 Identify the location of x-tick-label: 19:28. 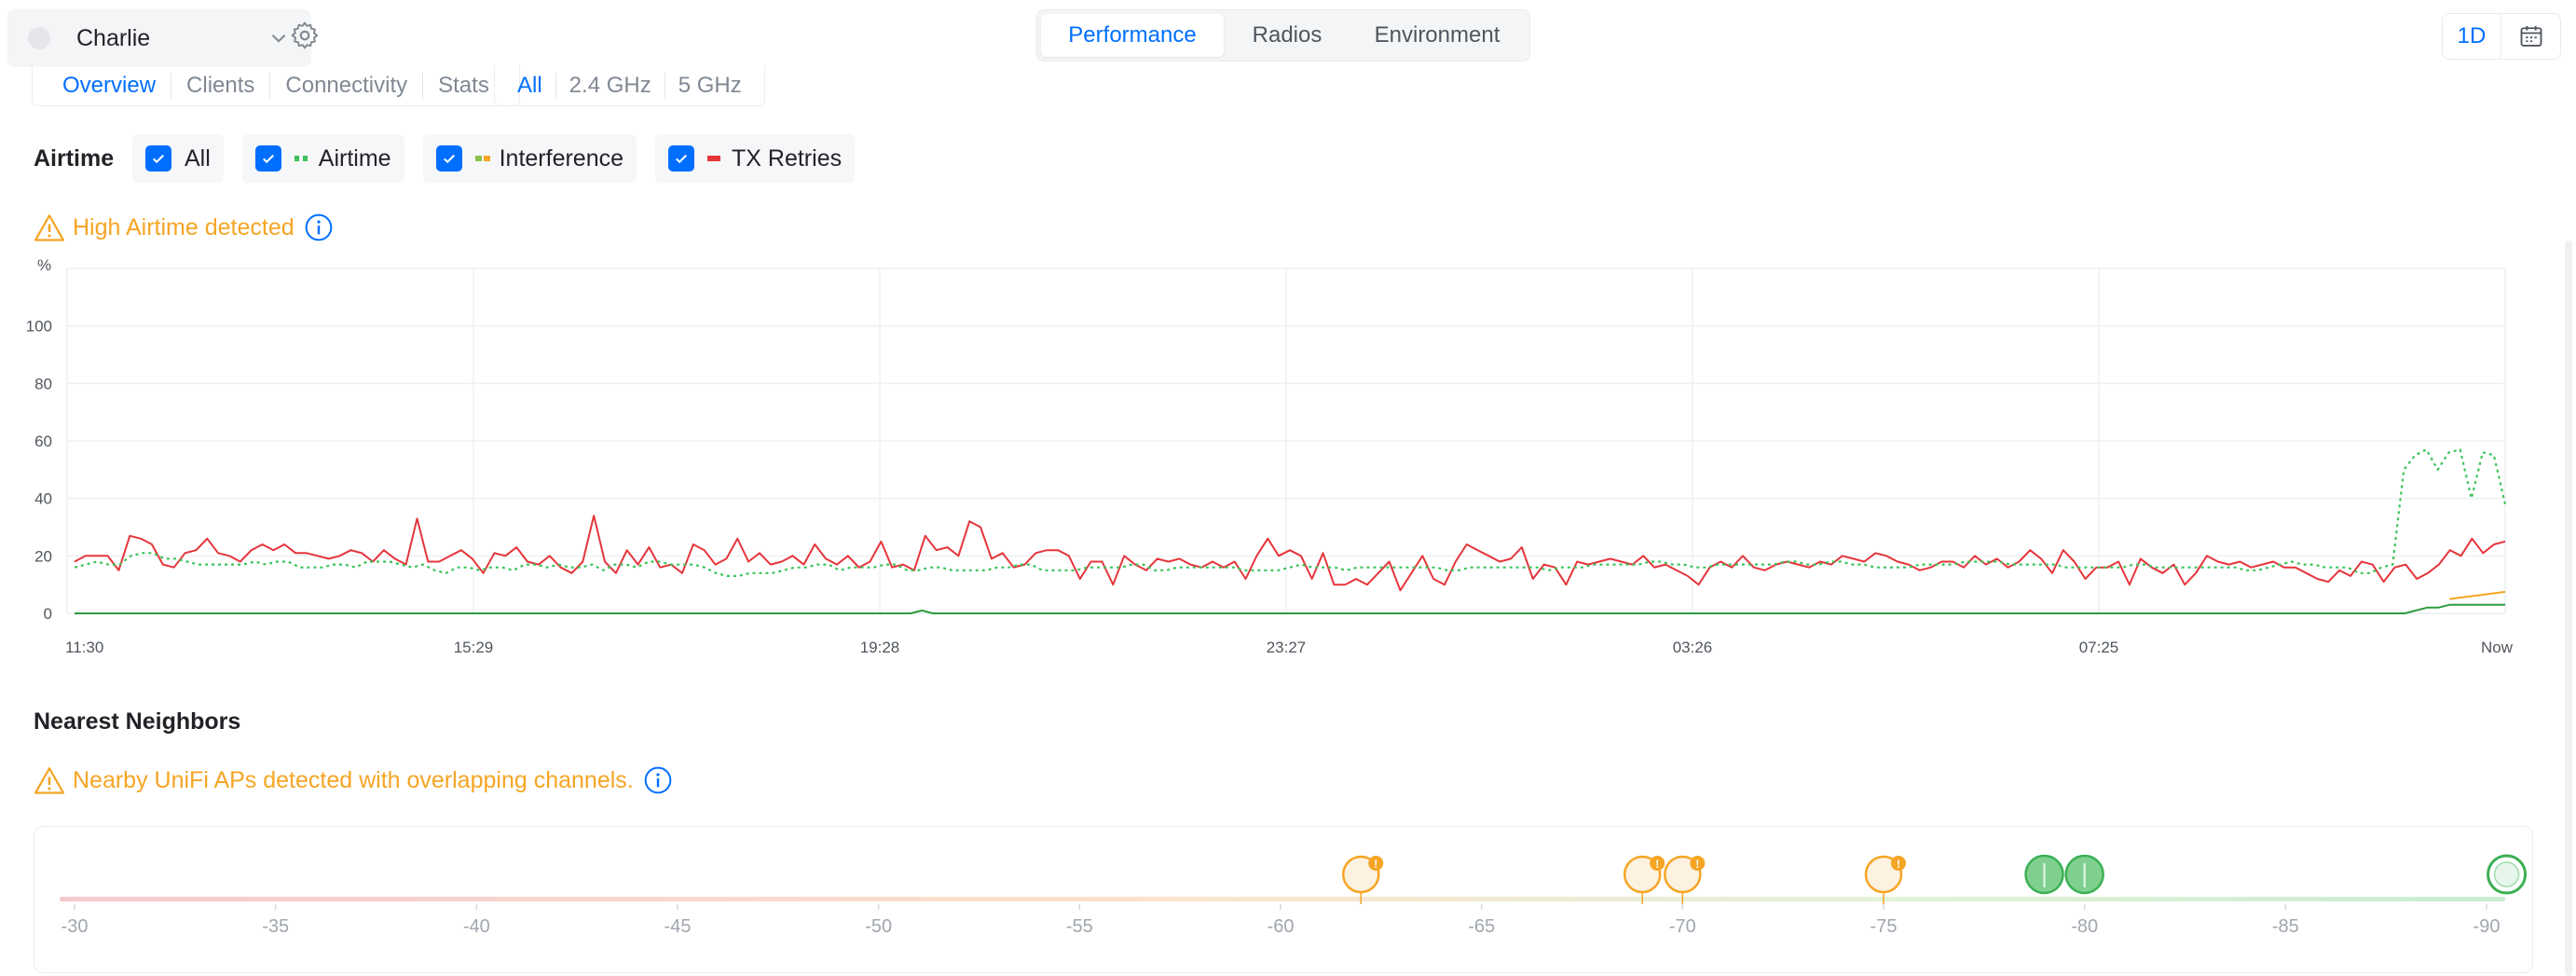
(880, 647).